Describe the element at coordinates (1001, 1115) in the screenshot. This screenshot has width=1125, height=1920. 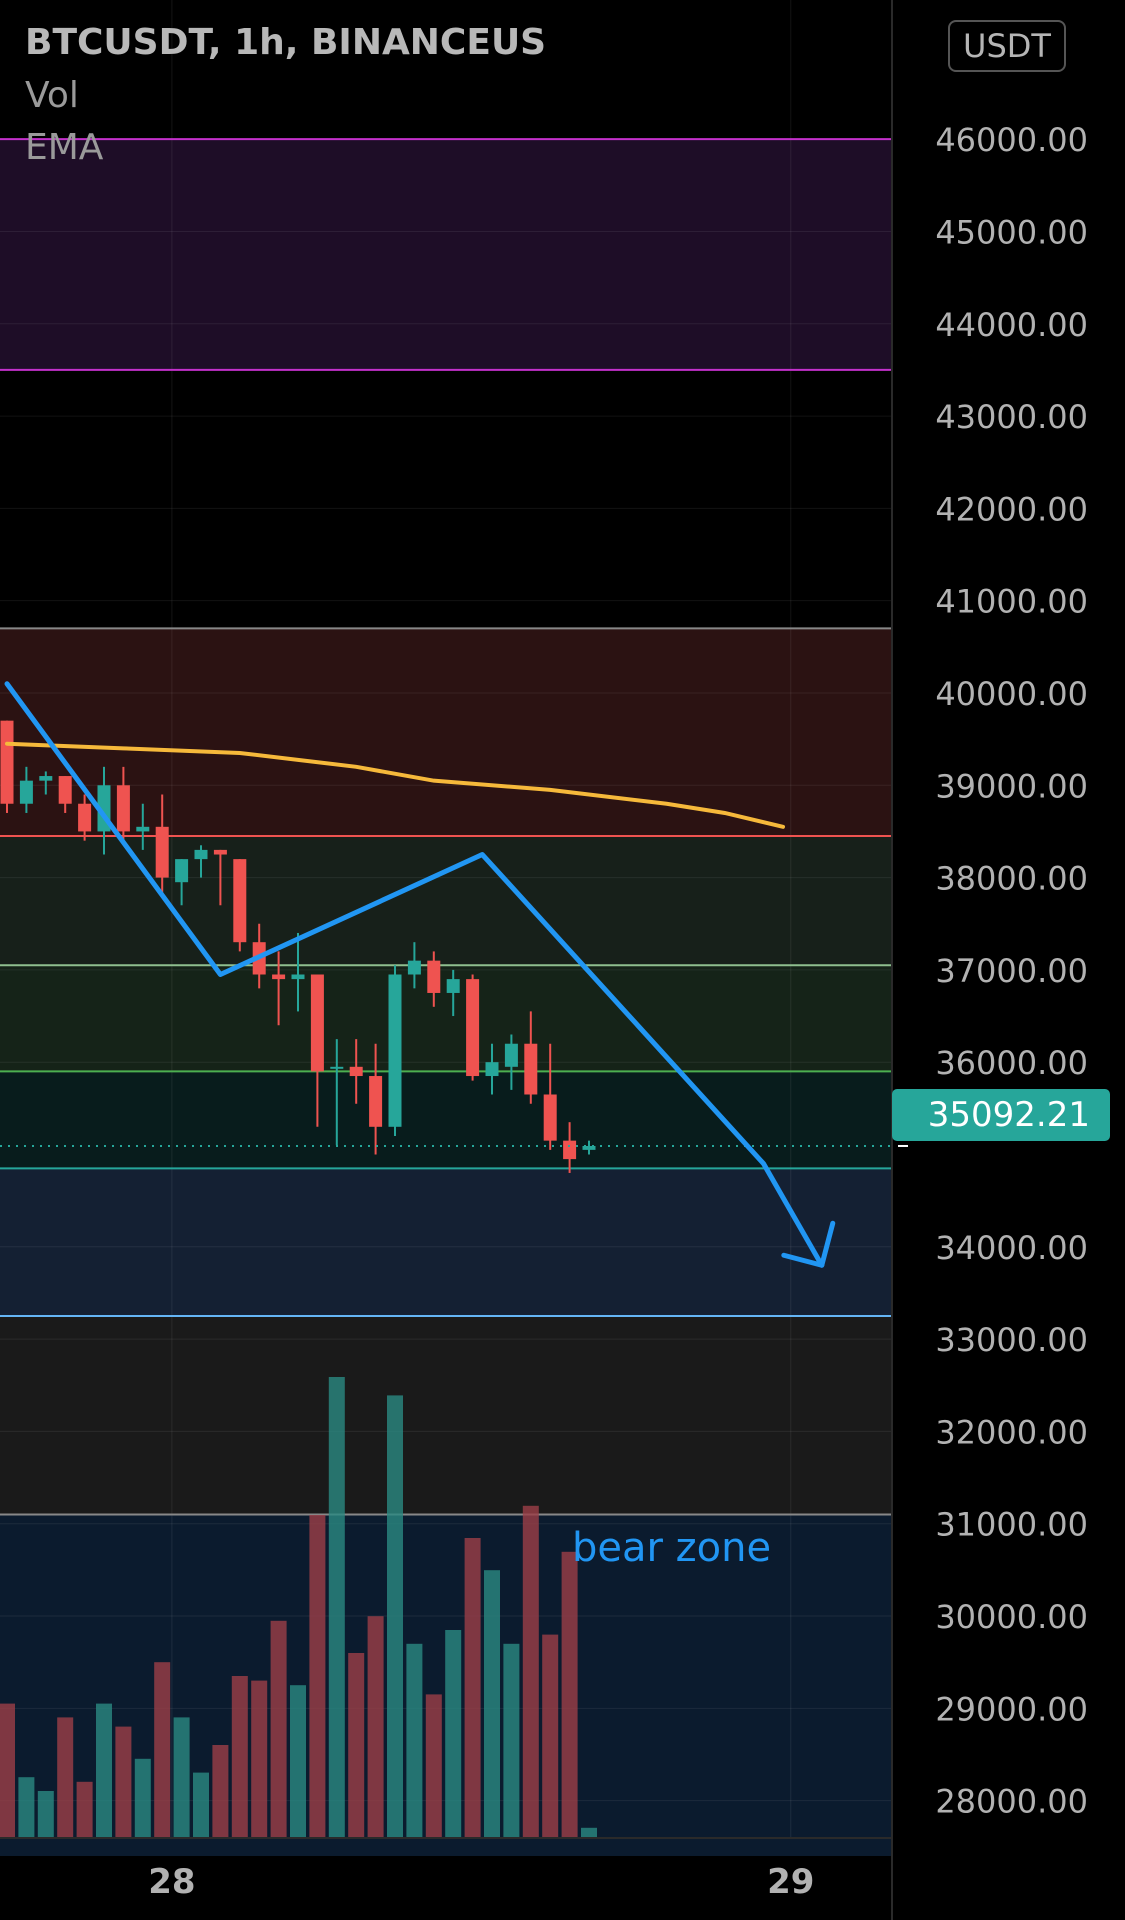
I see `current-price-tag: 35092.21` at that location.